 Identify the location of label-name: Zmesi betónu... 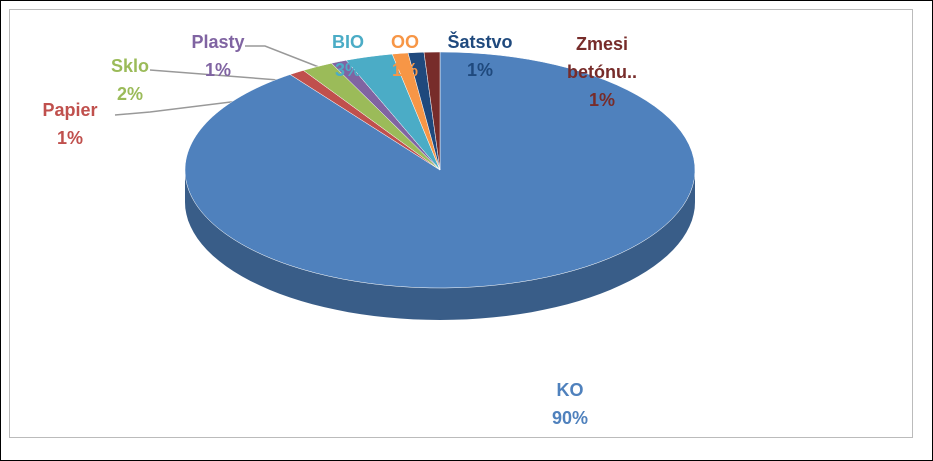
(602, 58).